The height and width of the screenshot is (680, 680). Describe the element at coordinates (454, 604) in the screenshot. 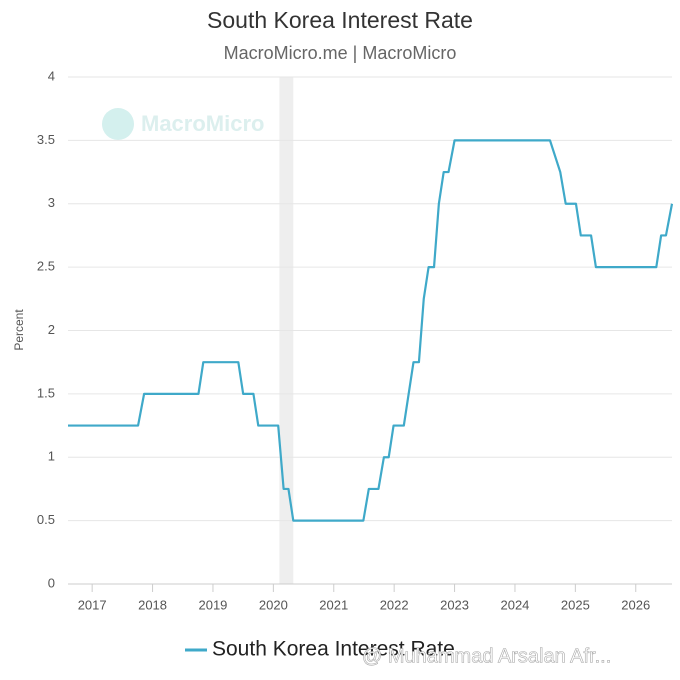

I see `x-tick-label: 2023` at that location.